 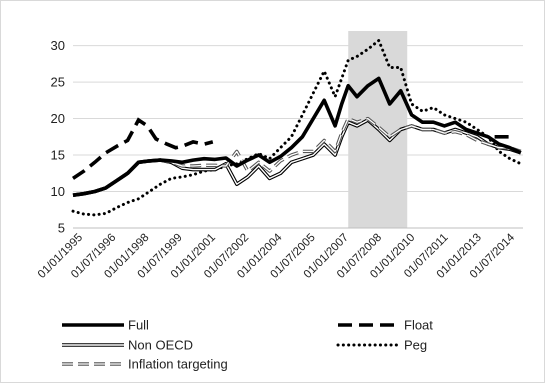 I want to click on legend-item-non-oecd: Non OECD, so click(x=127, y=345).